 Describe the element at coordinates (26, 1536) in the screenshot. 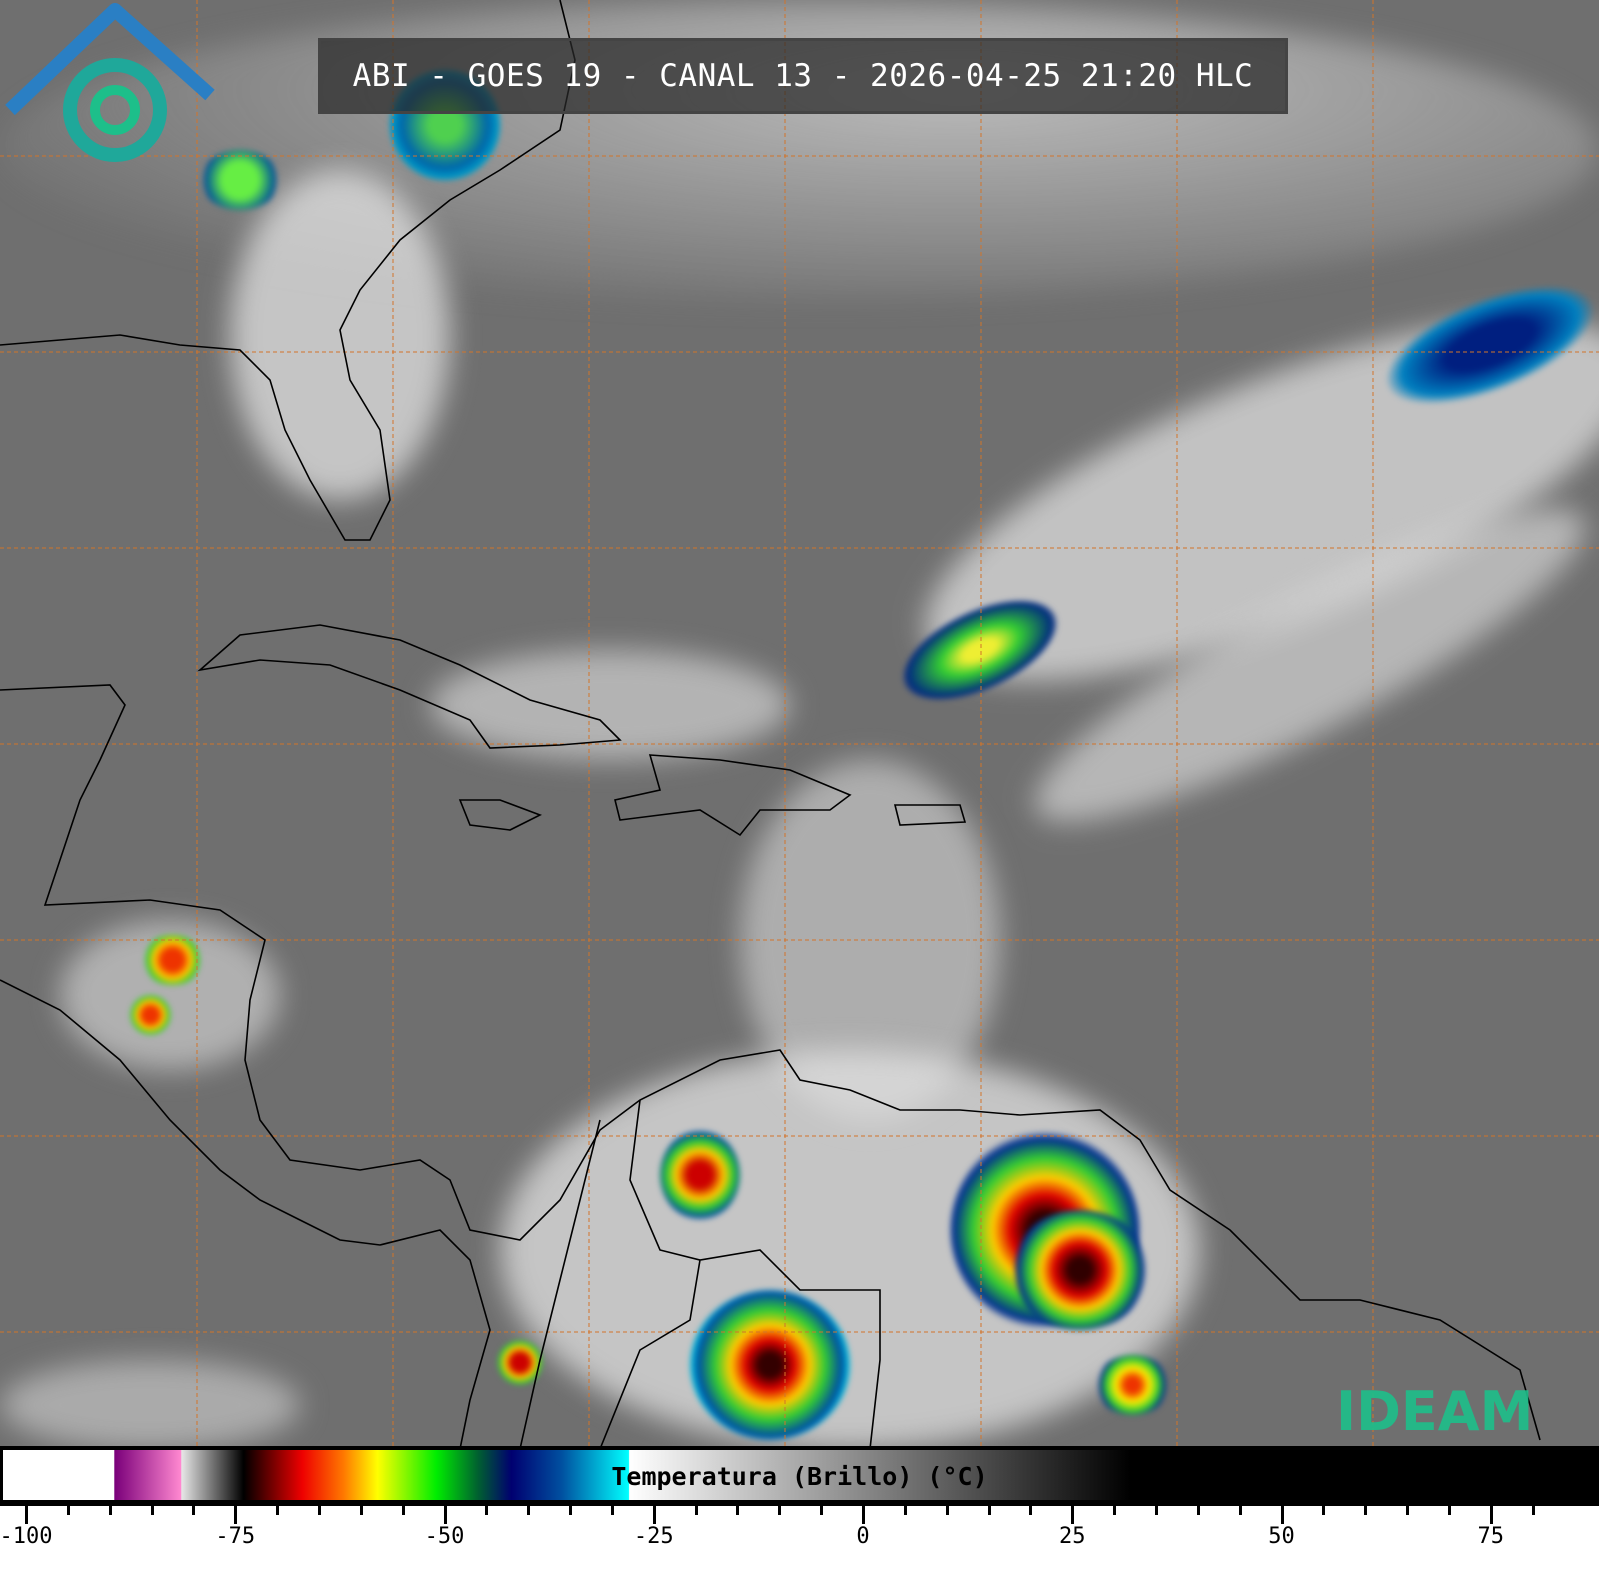

I see `tick-label: -100` at that location.